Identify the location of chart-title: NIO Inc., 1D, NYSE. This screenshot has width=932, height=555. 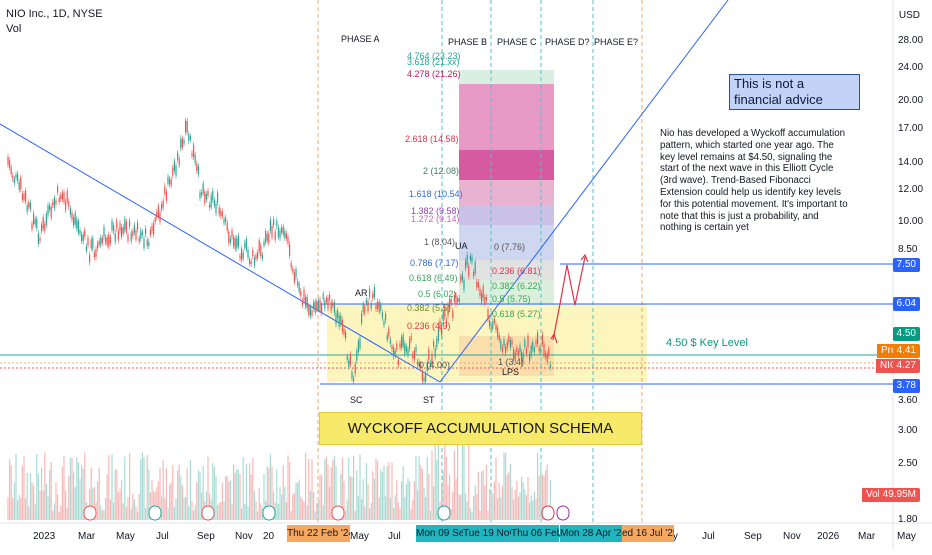
(54, 14).